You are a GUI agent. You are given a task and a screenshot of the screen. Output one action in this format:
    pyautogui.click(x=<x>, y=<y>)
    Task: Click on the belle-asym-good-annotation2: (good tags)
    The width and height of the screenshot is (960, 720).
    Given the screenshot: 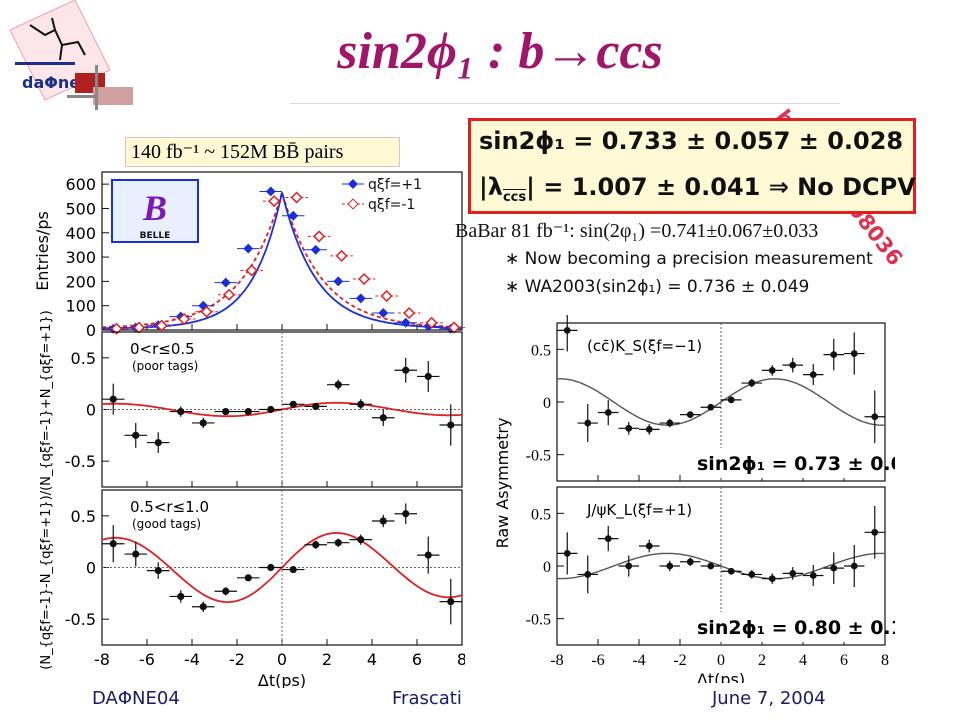 What is the action you would take?
    pyautogui.click(x=166, y=524)
    